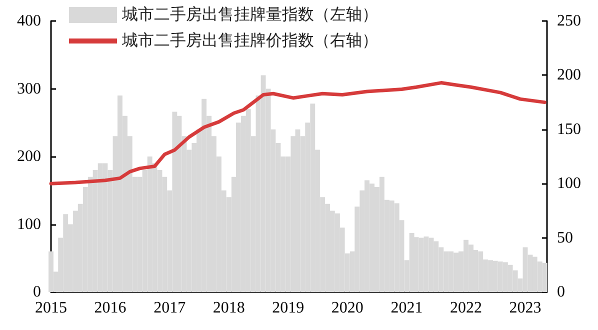 The height and width of the screenshot is (330, 598). What do you see at coordinates (249, 15) in the screenshot?
I see `legend-label: 城市二手房出售挂牌量指数（左轴）` at bounding box center [249, 15].